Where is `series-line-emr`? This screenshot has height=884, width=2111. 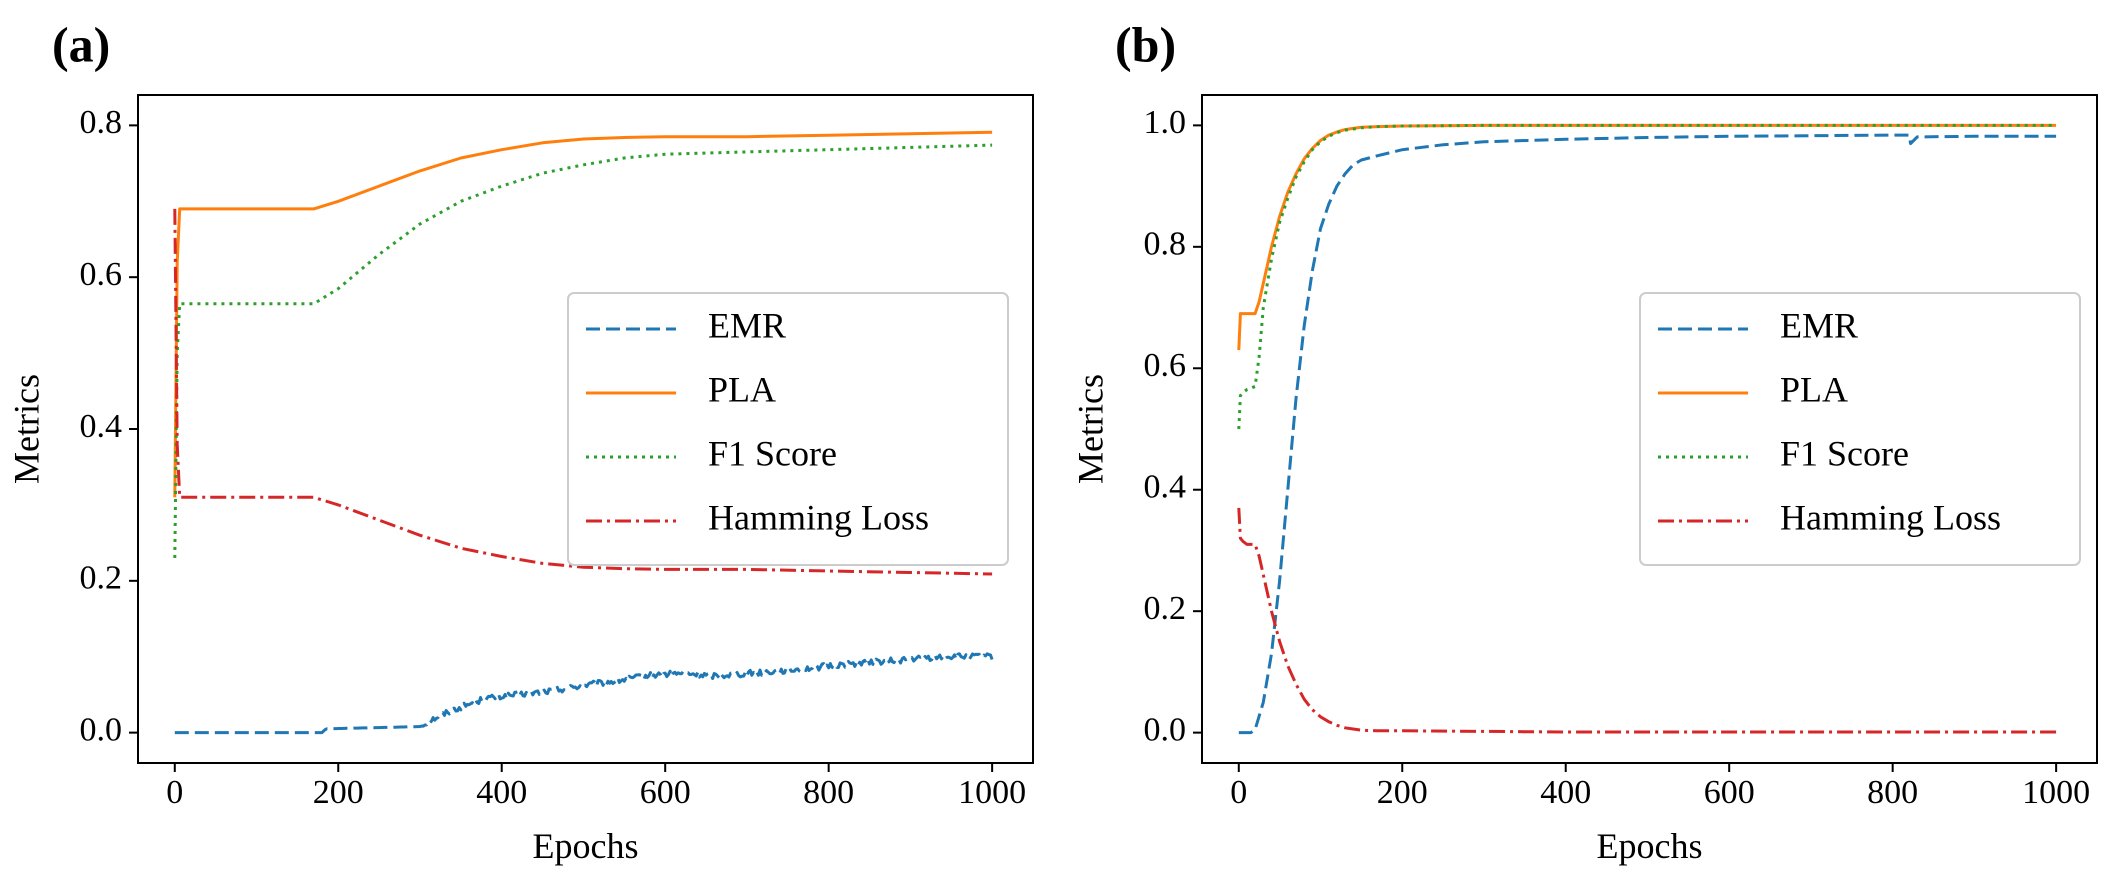 series-line-emr is located at coordinates (584, 693).